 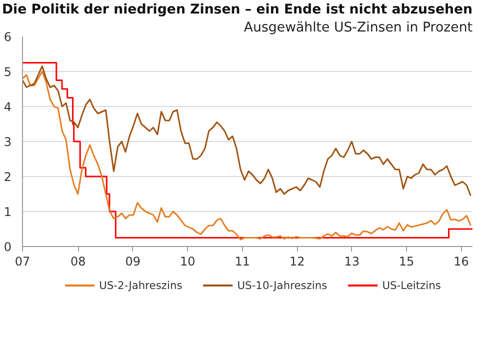 I want to click on legend-label: US-10-Jahreszins, so click(x=282, y=285).